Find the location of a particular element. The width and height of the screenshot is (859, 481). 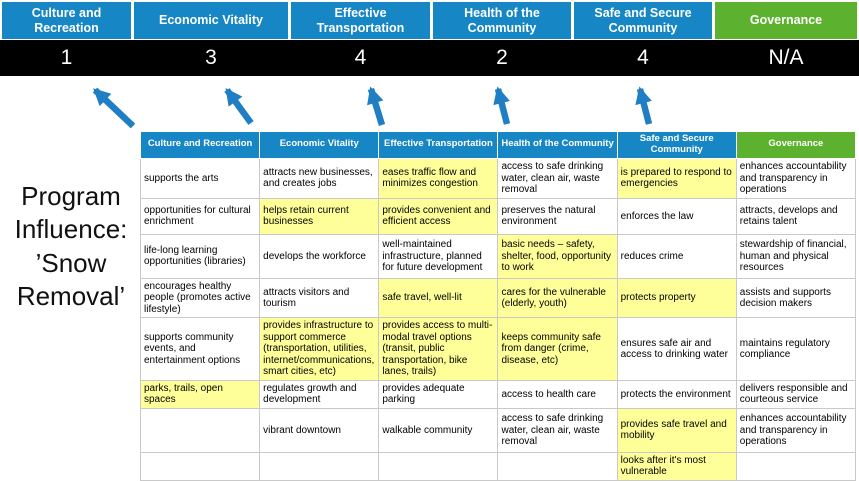

table-cell: enforces the law is located at coordinates (676, 216).